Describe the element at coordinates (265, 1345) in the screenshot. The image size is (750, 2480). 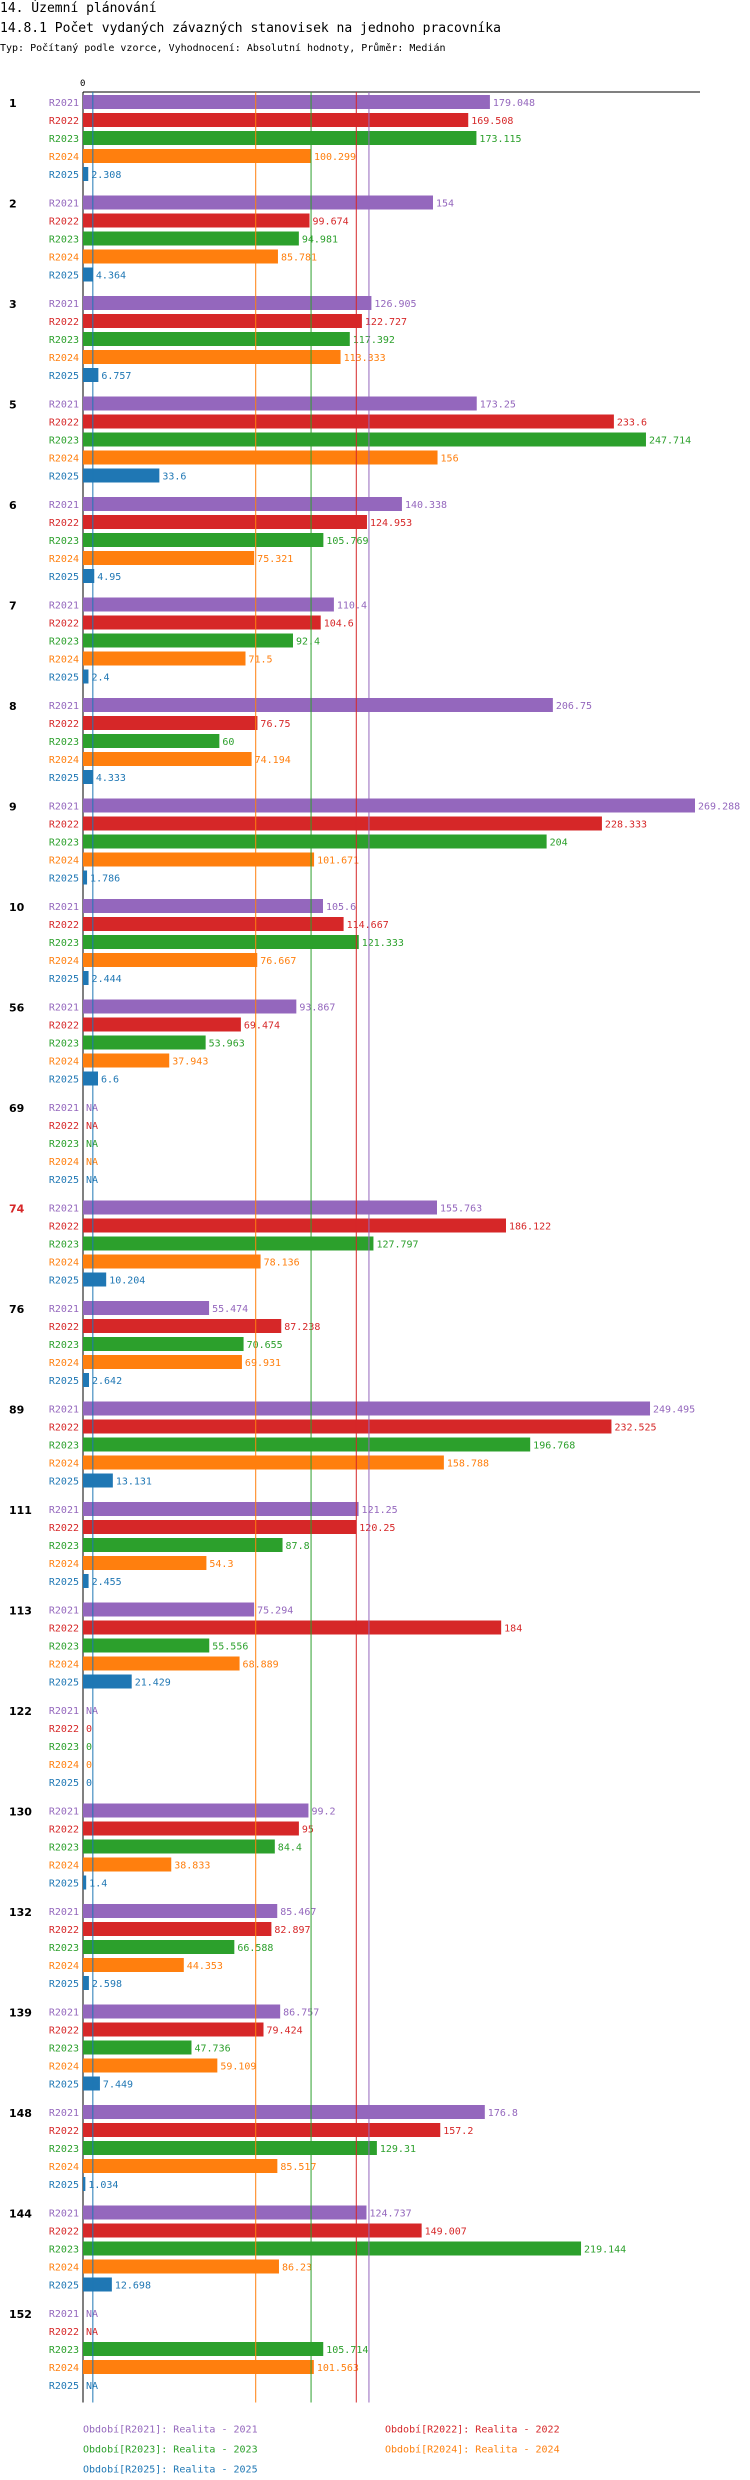
I see `value-label: 70.655` at that location.